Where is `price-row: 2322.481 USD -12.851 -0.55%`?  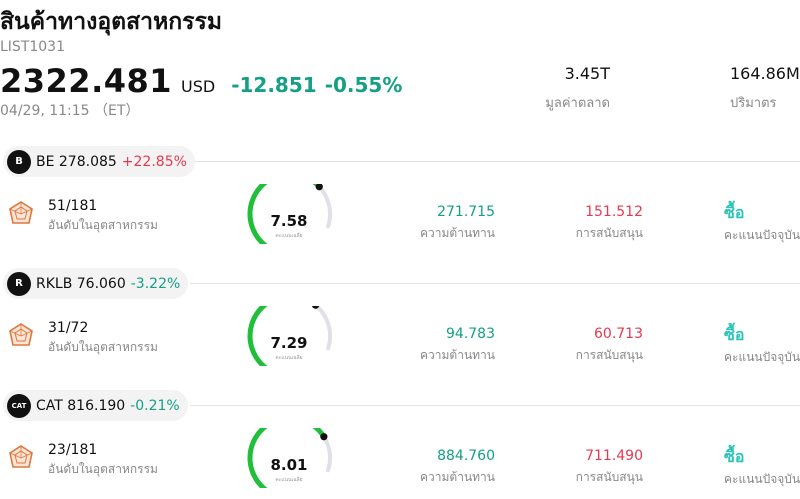
price-row: 2322.481 USD -12.851 -0.55% is located at coordinates (201, 81).